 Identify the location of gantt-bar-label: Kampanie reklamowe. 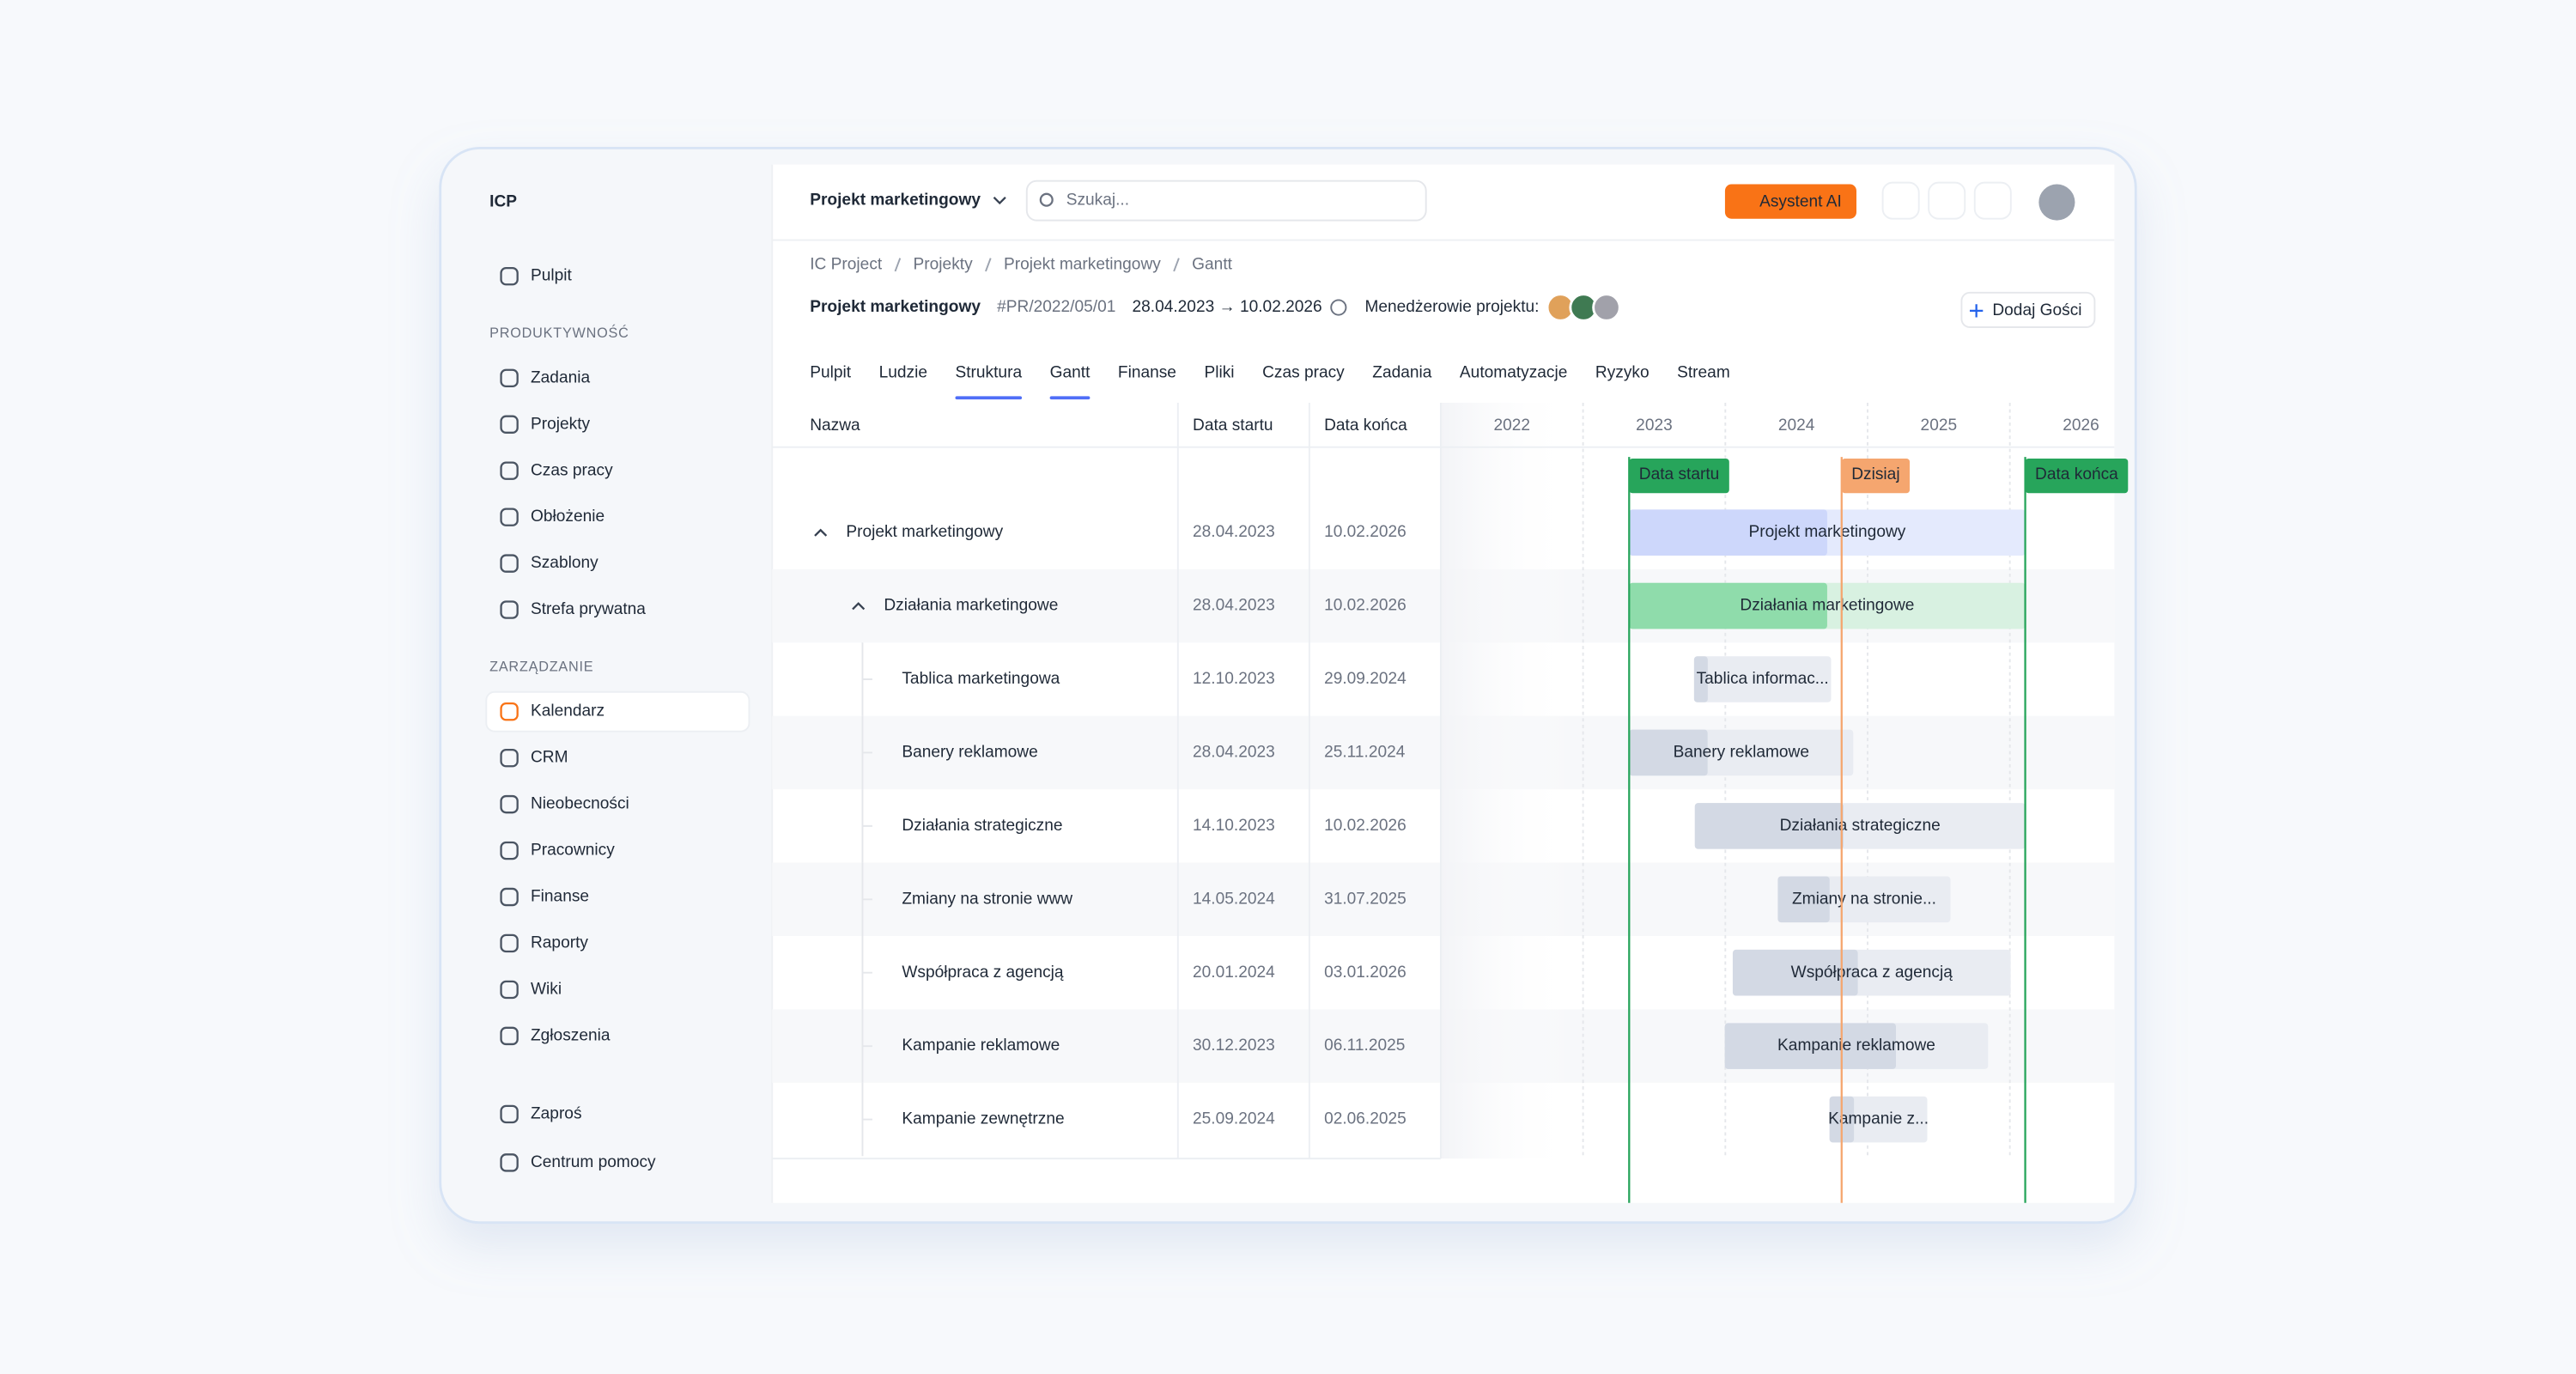
(1856, 1046).